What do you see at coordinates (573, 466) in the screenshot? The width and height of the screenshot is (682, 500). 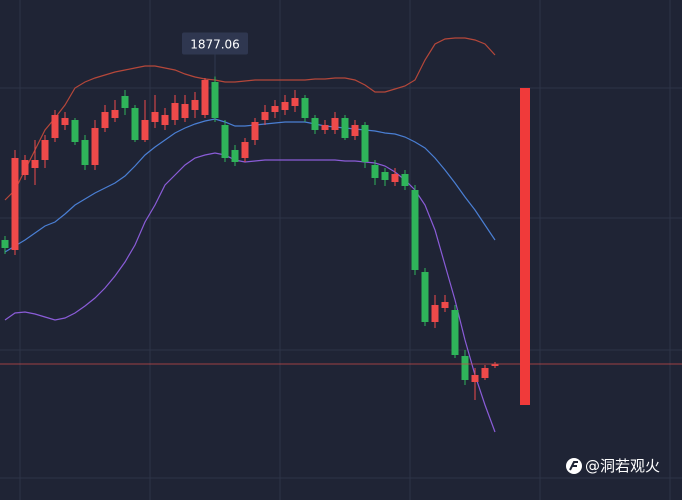 I see `logo-mark` at bounding box center [573, 466].